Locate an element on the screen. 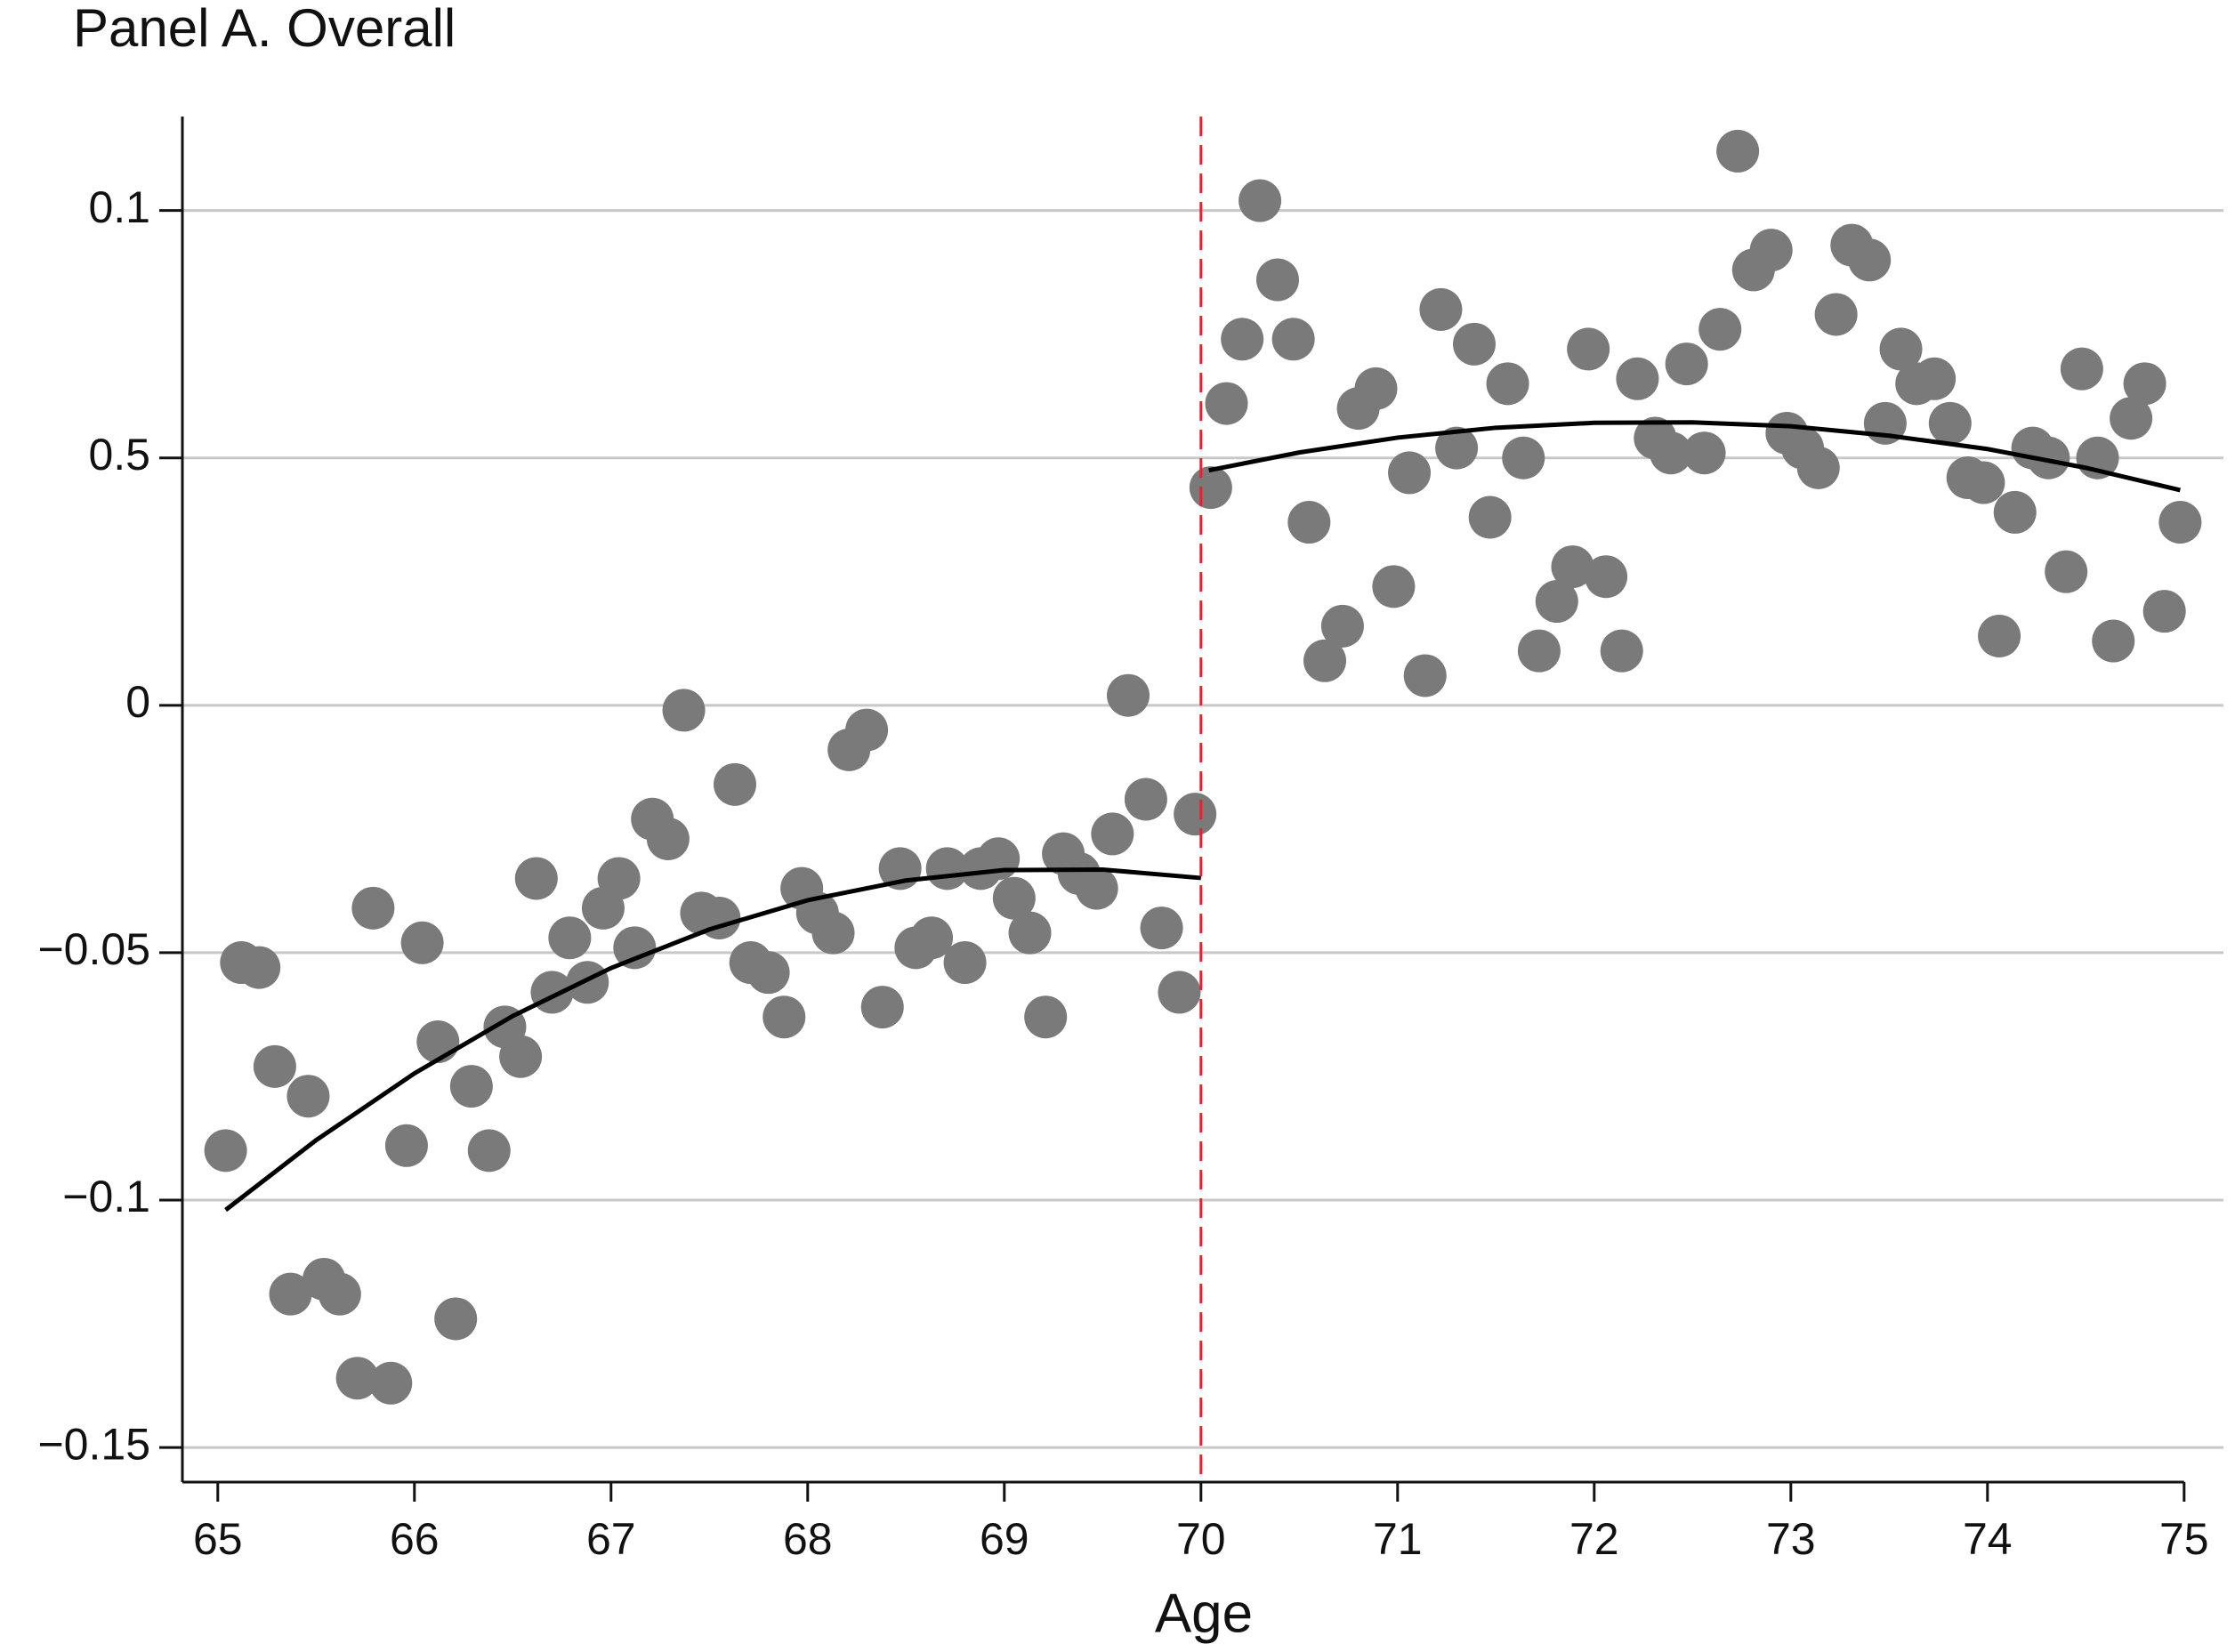 The height and width of the screenshot is (1652, 2235). y-tick-label: −0.1 is located at coordinates (106, 1196).